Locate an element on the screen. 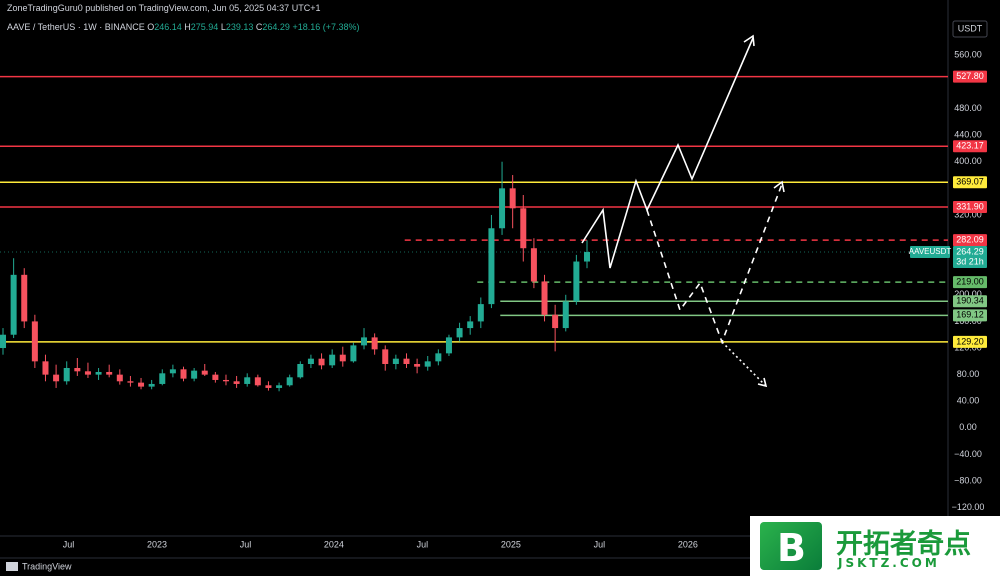 The image size is (1000, 576). ohlc-key: L is located at coordinates (223, 27).